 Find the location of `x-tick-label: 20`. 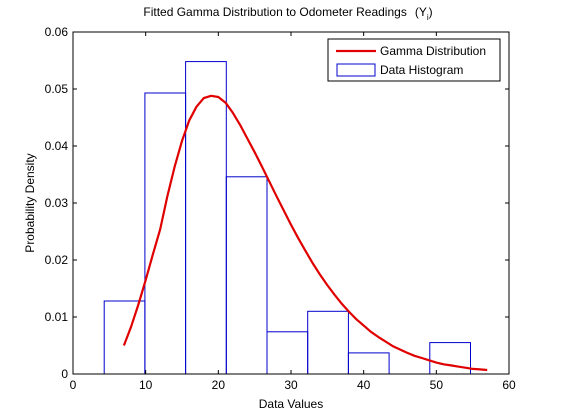

x-tick-label: 20 is located at coordinates (219, 385).